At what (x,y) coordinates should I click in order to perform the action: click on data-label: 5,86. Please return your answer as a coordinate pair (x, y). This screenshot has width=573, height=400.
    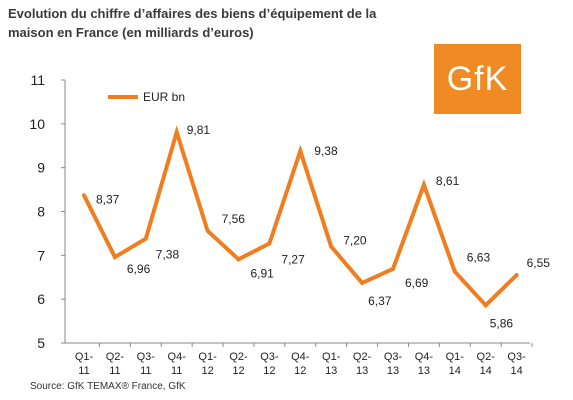
    Looking at the image, I should click on (502, 323).